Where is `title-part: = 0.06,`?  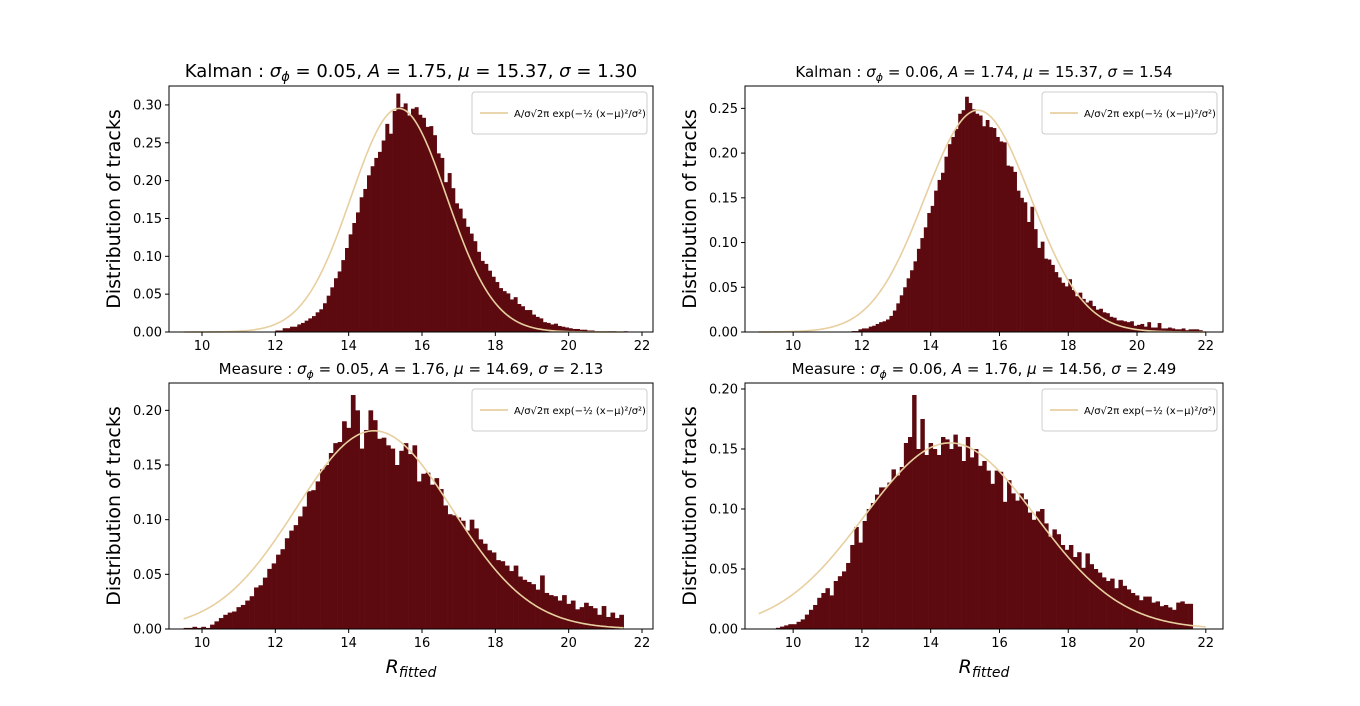
title-part: = 0.06, is located at coordinates (915, 72).